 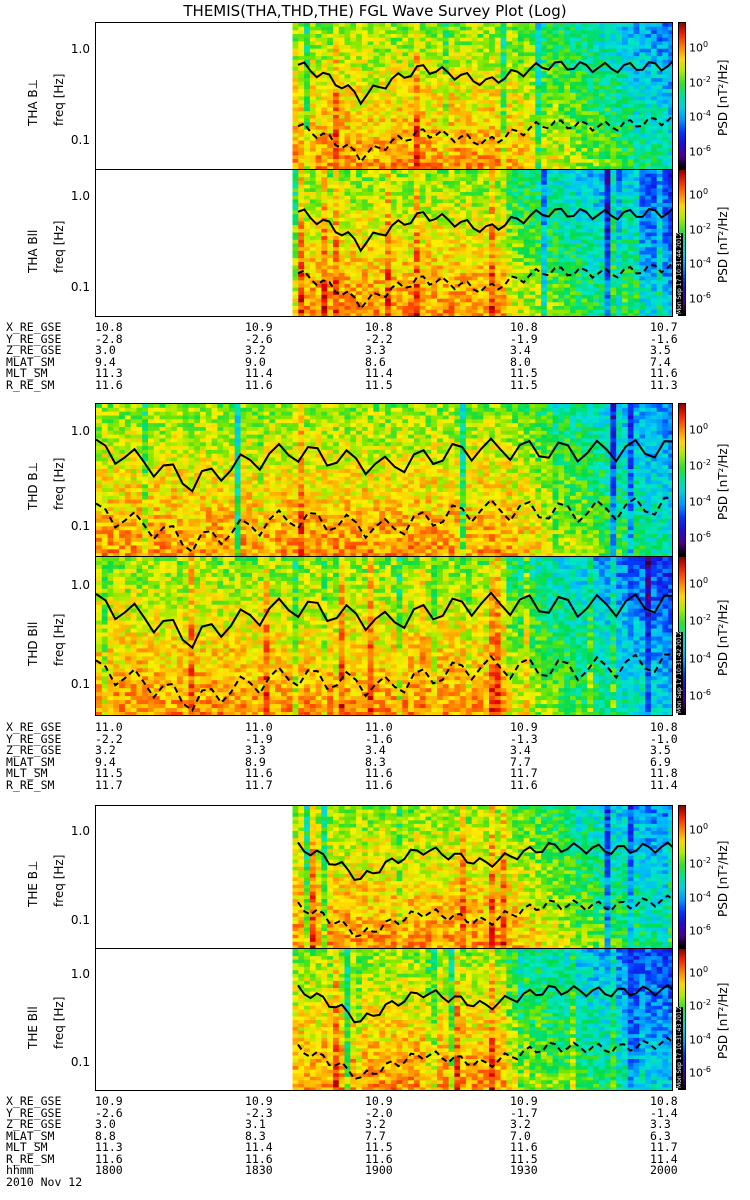 I want to click on ephemeris-value: -1.3, so click(x=524, y=738).